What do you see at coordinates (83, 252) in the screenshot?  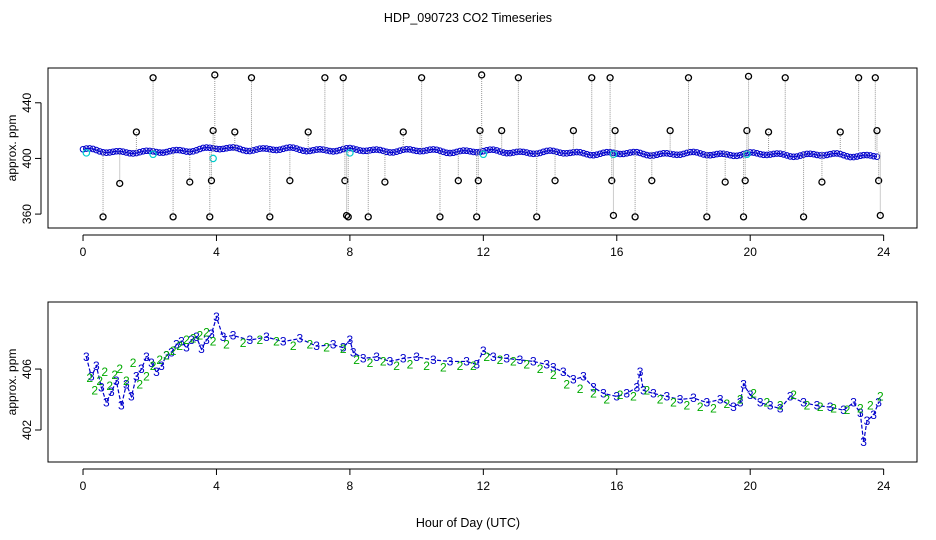 I see `top-x-tick-label: 0` at bounding box center [83, 252].